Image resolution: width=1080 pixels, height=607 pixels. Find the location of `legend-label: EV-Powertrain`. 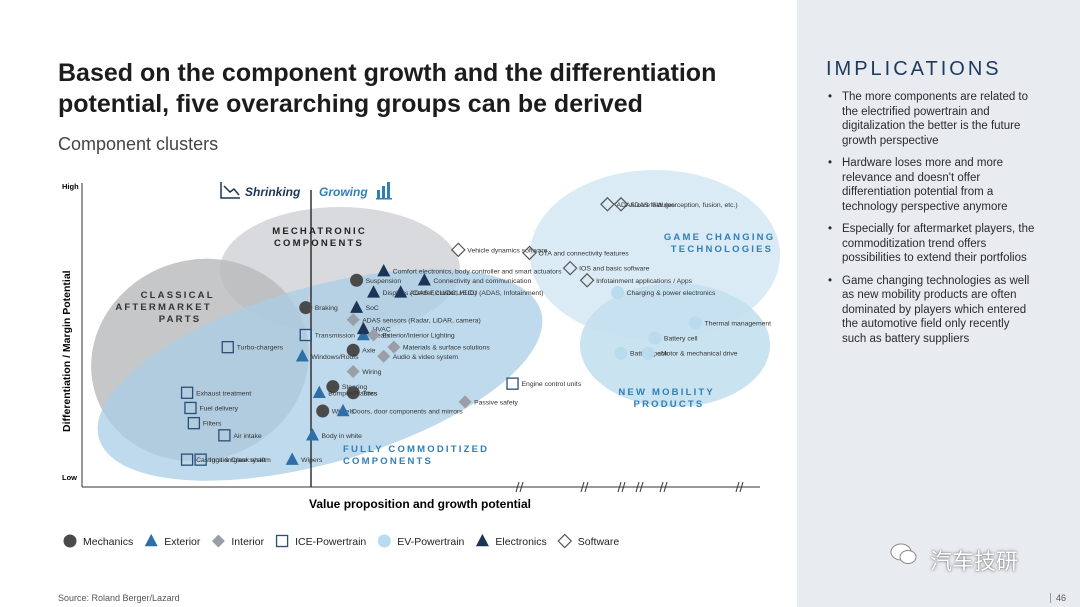

legend-label: EV-Powertrain is located at coordinates (430, 542).